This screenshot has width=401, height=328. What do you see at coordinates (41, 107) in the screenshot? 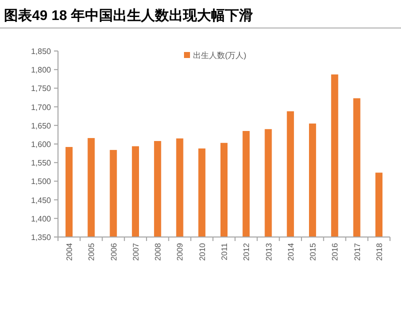
I see `y-tick-label: 1,700` at bounding box center [41, 107].